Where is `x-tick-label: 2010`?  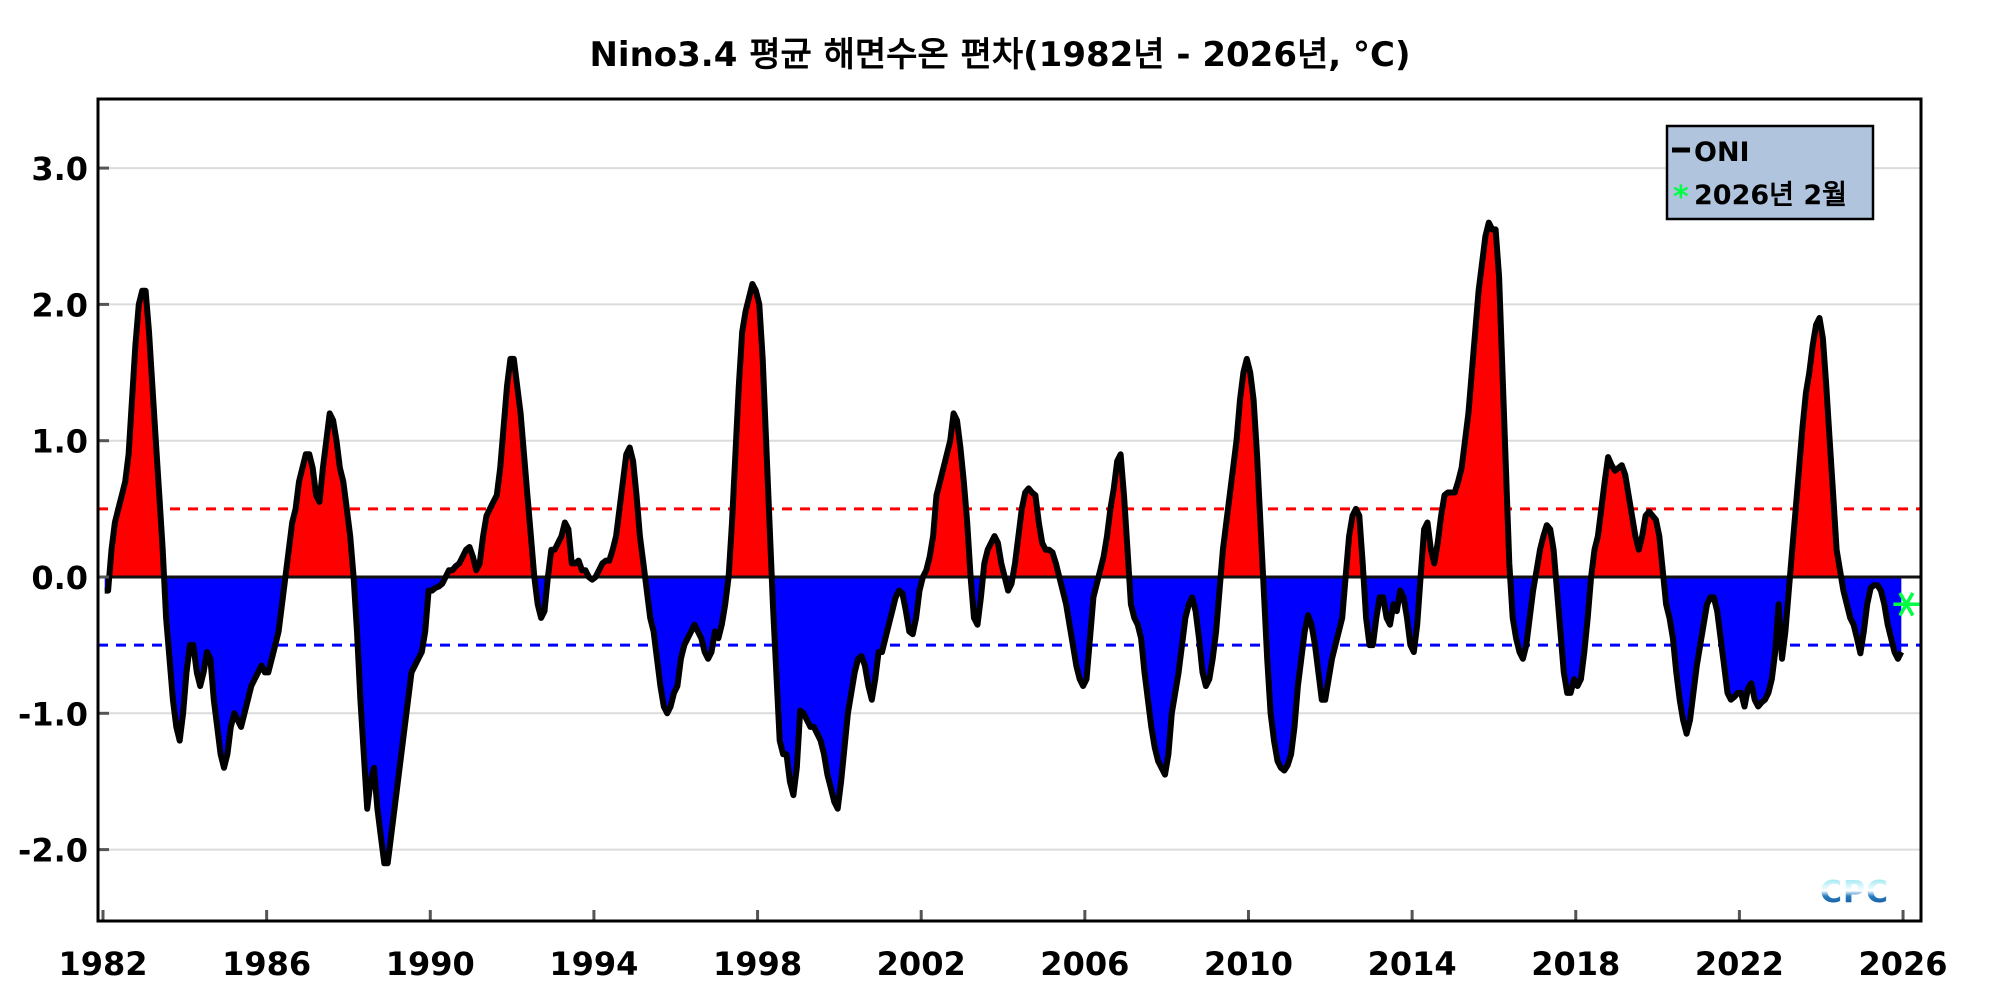 x-tick-label: 2010 is located at coordinates (1248, 964).